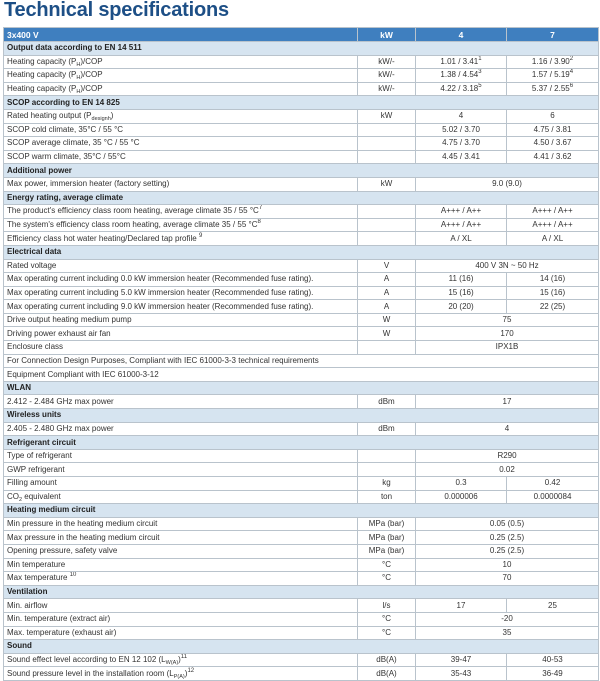 The image size is (600, 681). Describe the element at coordinates (461, 306) in the screenshot. I see `value-cell-model-4: 20 (20)` at that location.